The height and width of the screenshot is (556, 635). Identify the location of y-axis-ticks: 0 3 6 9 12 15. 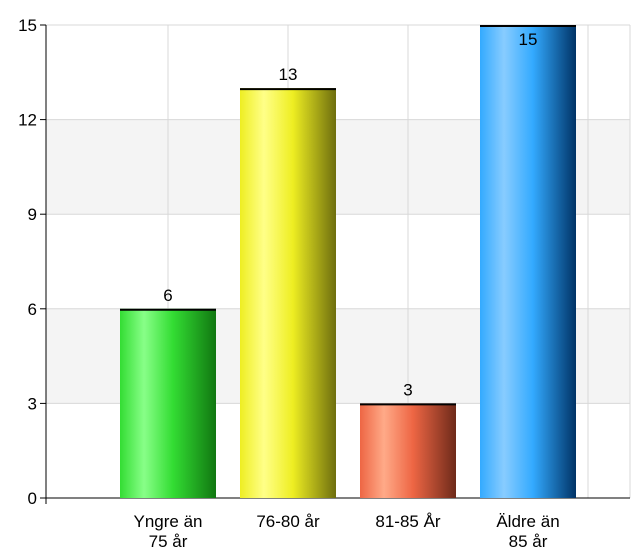
(32, 262).